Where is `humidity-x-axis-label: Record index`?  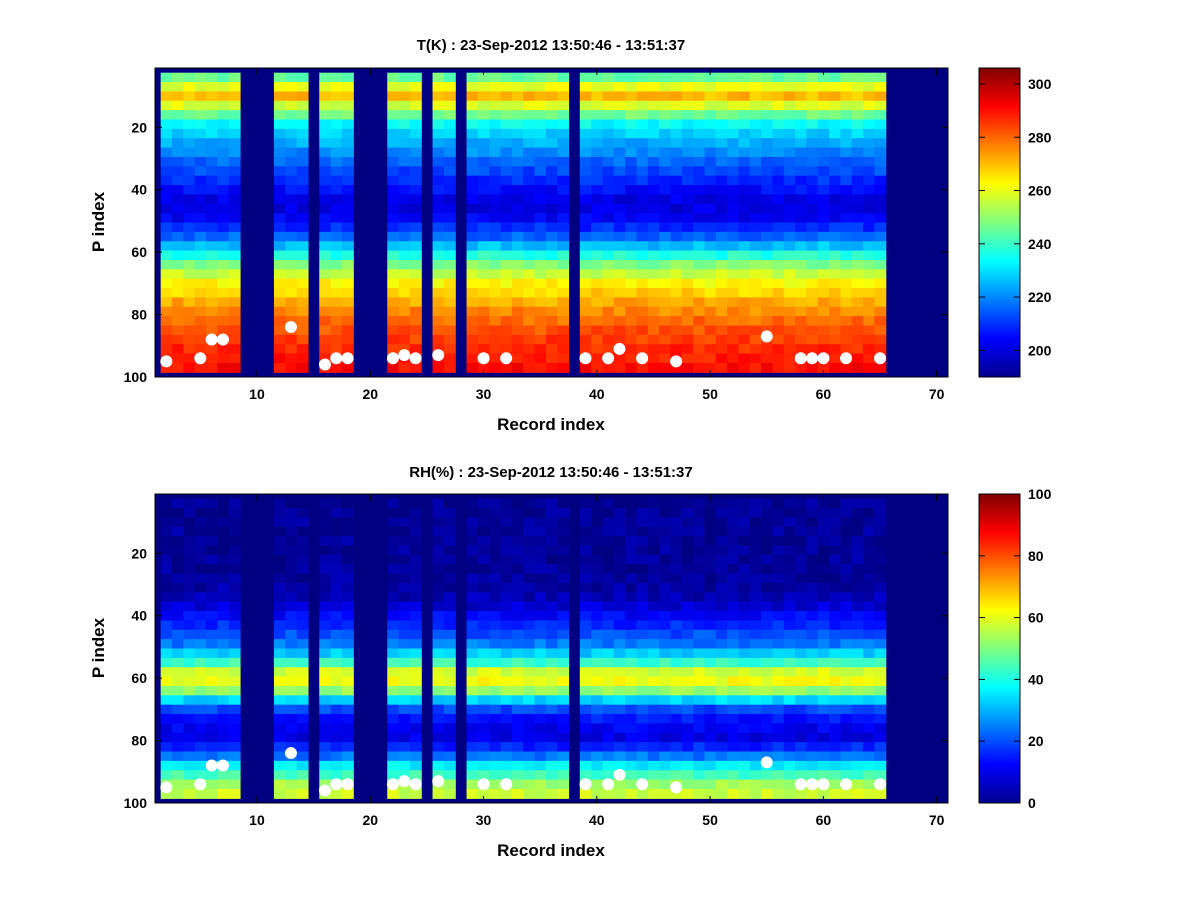
humidity-x-axis-label: Record index is located at coordinates (551, 850).